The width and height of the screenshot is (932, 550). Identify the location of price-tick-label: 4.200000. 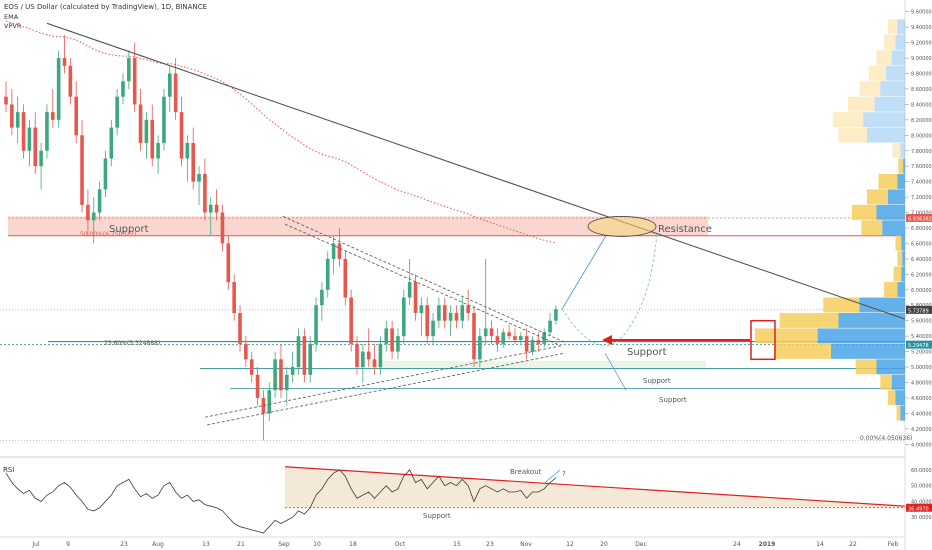
(921, 430).